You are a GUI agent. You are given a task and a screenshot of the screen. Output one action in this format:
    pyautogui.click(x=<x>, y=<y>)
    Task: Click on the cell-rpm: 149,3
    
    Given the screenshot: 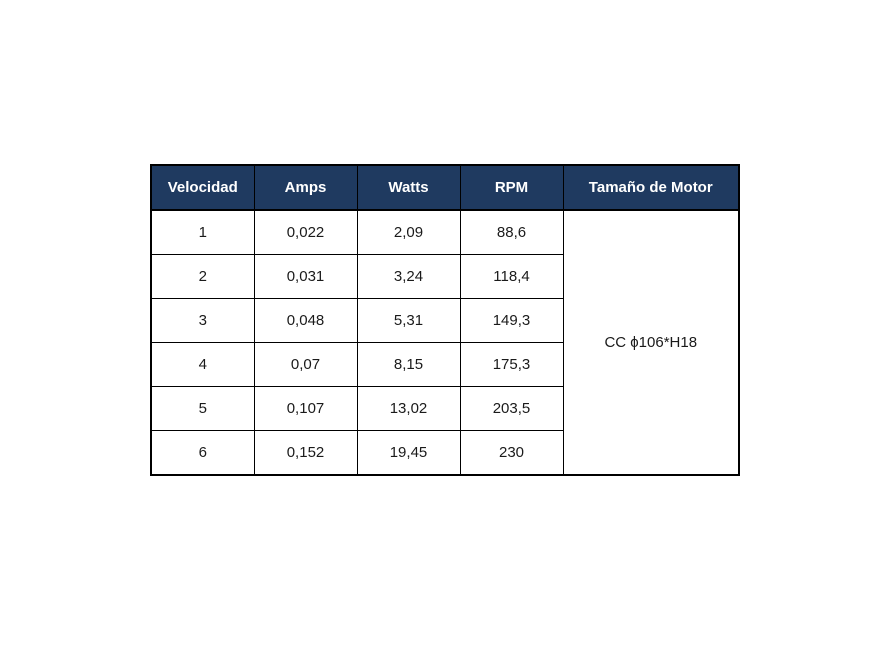 What is the action you would take?
    pyautogui.click(x=511, y=320)
    